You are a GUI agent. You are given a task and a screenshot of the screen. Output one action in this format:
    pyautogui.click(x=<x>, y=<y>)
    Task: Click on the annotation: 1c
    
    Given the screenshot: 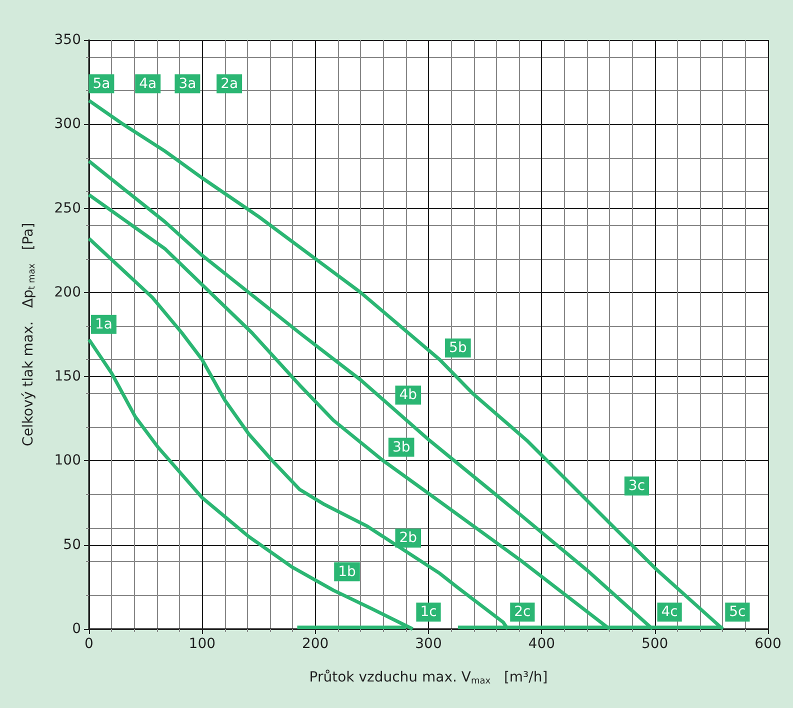 What is the action you would take?
    pyautogui.click(x=428, y=612)
    